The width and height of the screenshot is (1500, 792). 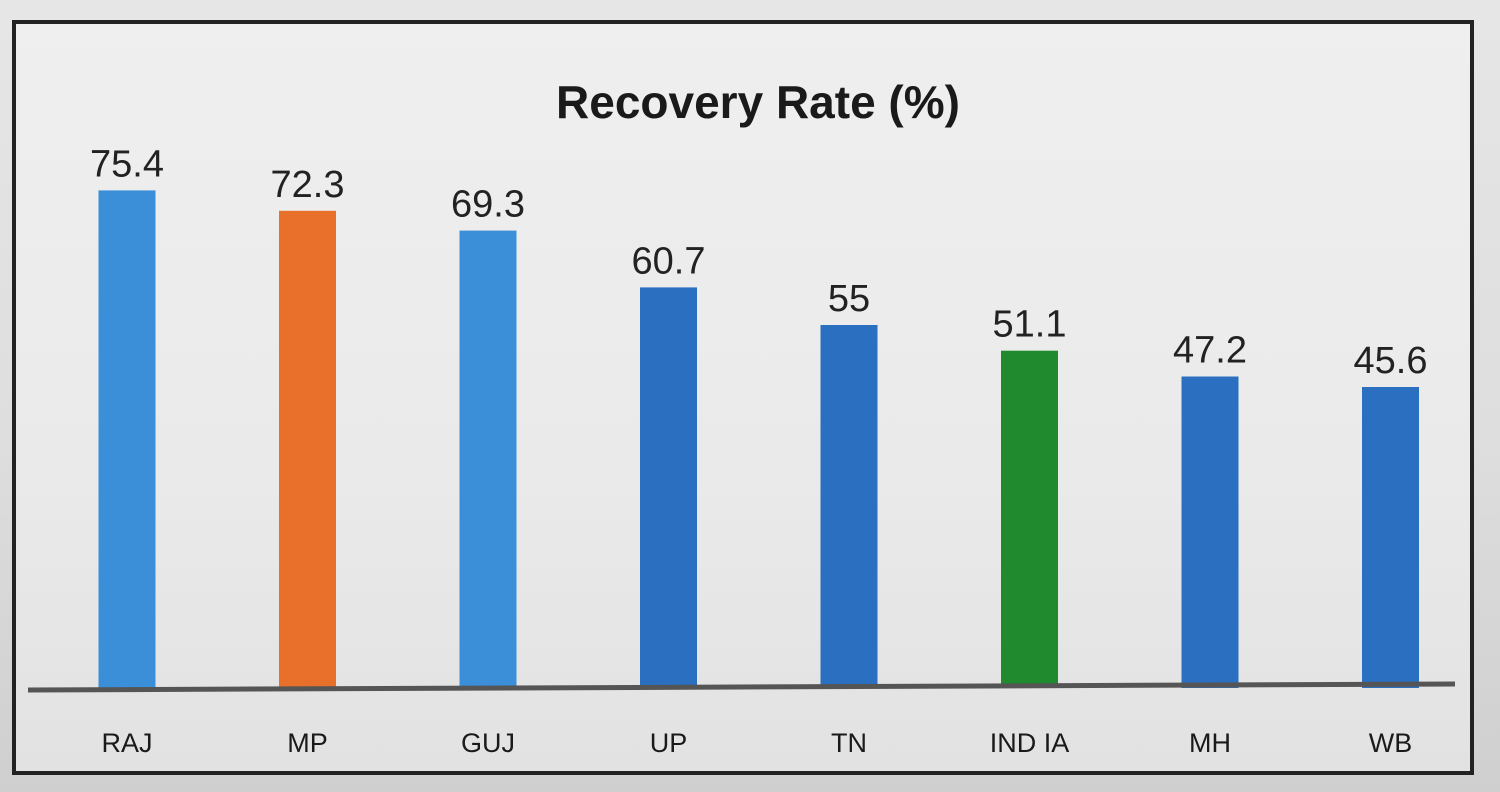 What do you see at coordinates (756, 743) in the screenshot?
I see `x-tick-labels-group: RAJ MP GUJ UP TN IND IA MH WB` at bounding box center [756, 743].